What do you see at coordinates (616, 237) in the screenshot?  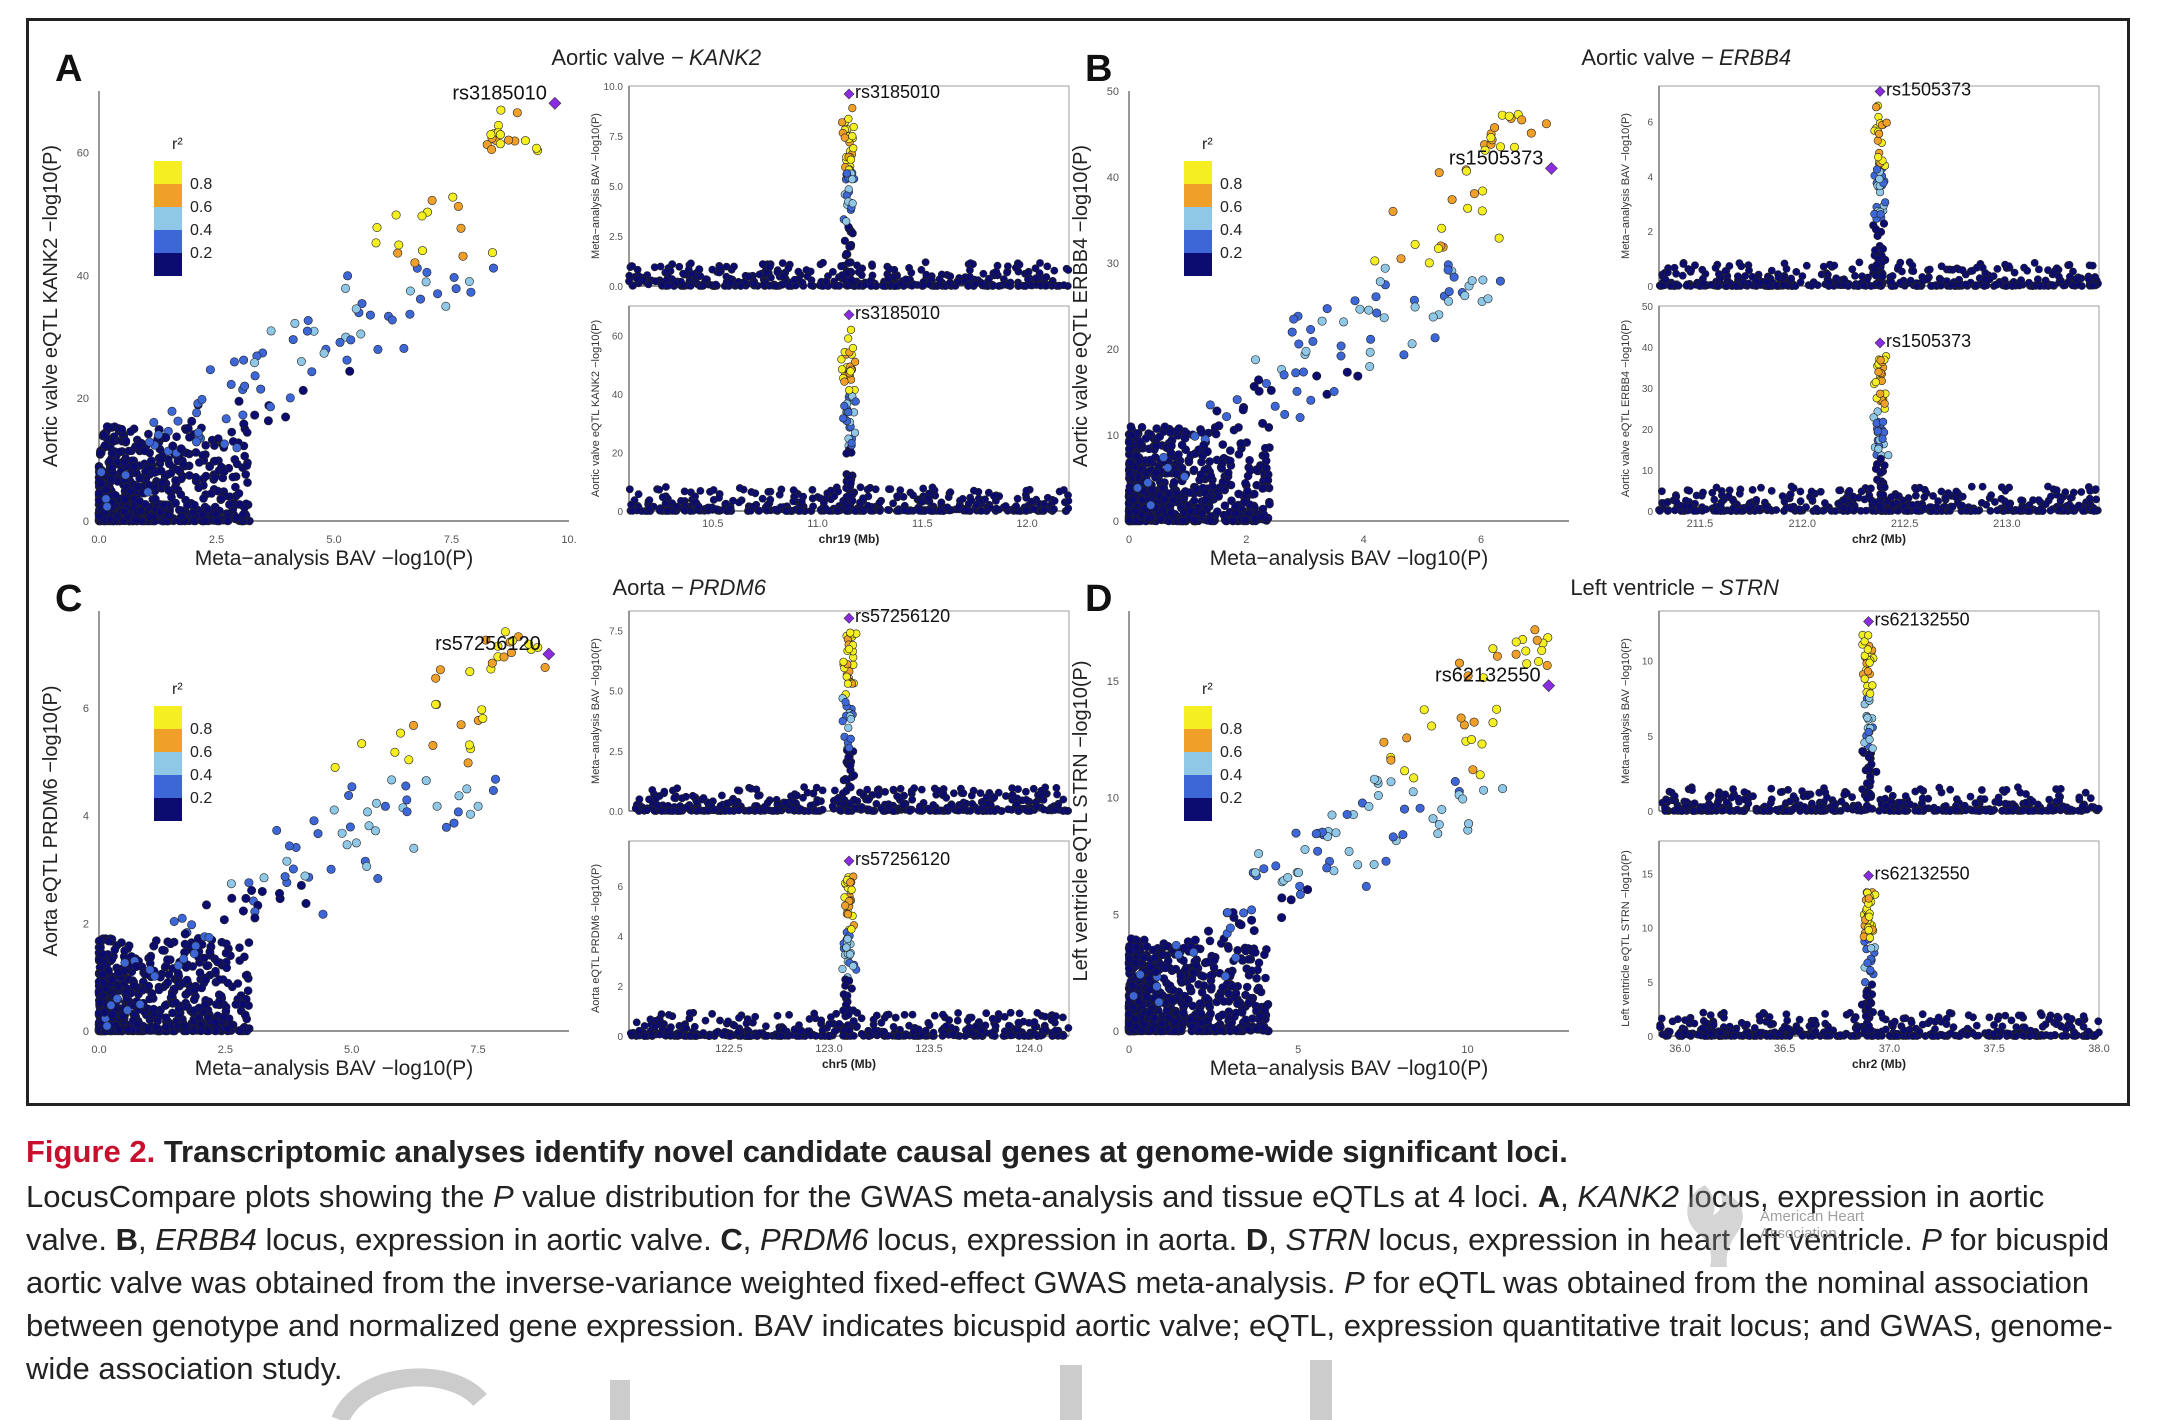 I see `locus-y-tick: 2.5` at bounding box center [616, 237].